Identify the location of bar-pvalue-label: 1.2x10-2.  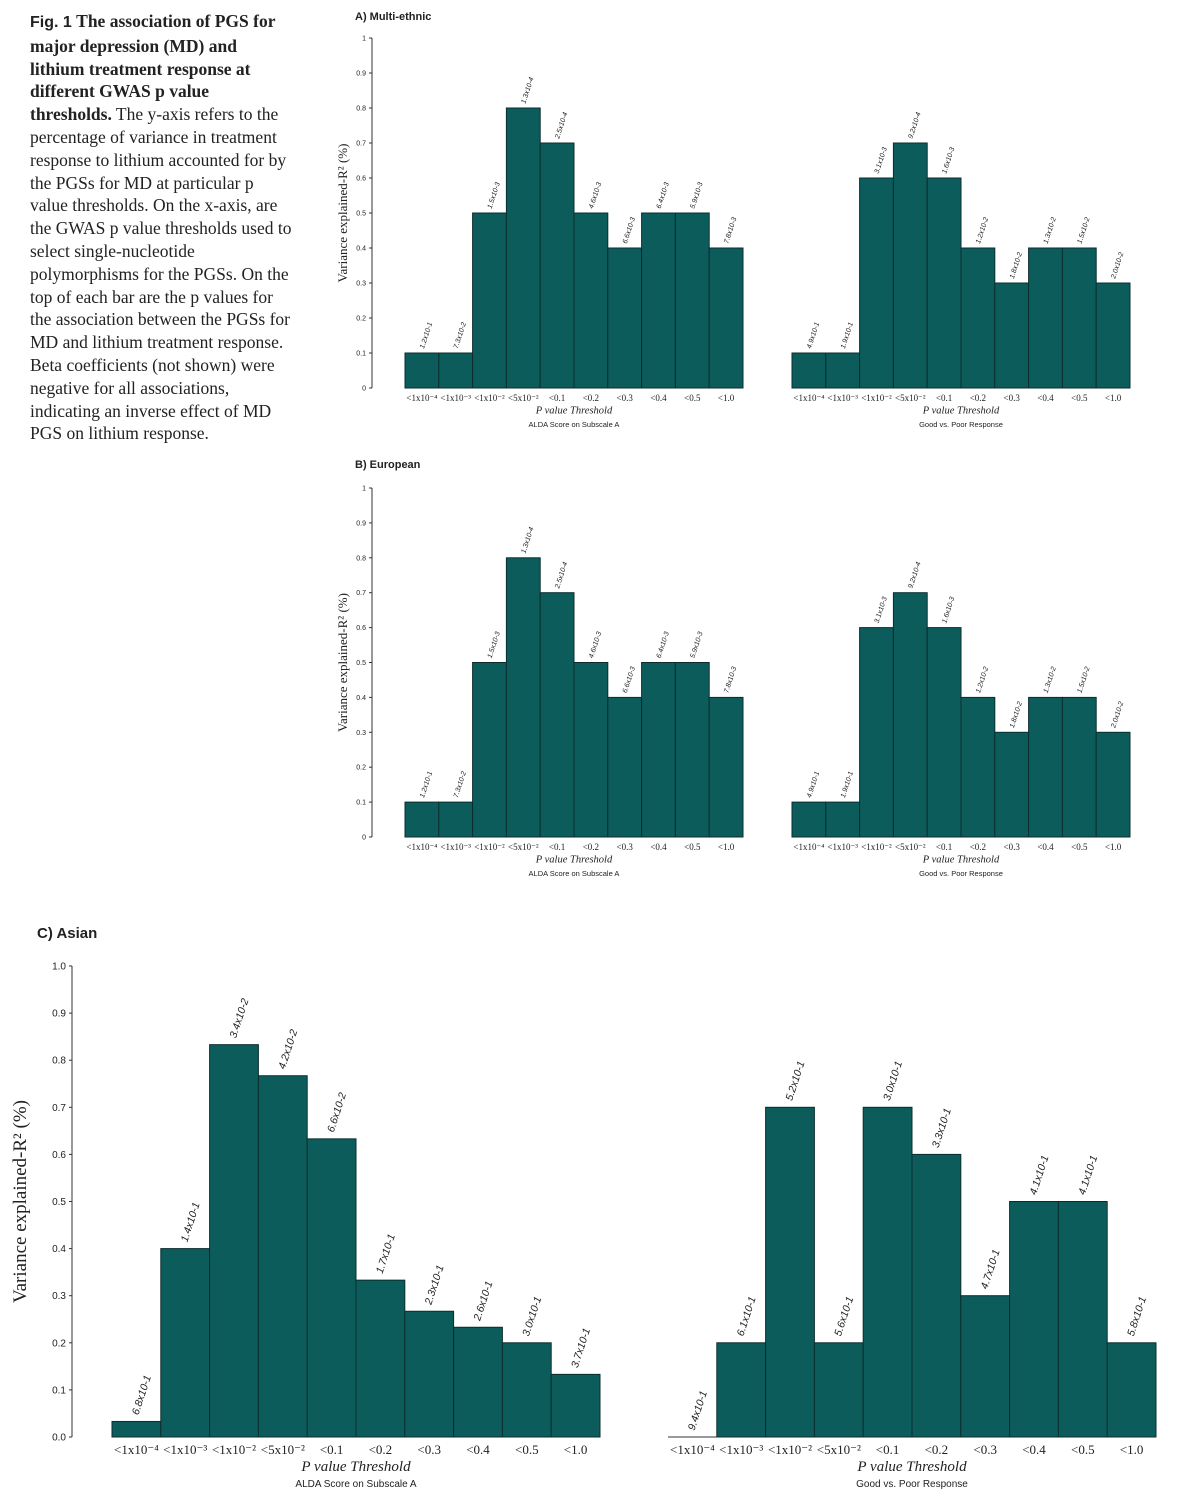
(982, 680).